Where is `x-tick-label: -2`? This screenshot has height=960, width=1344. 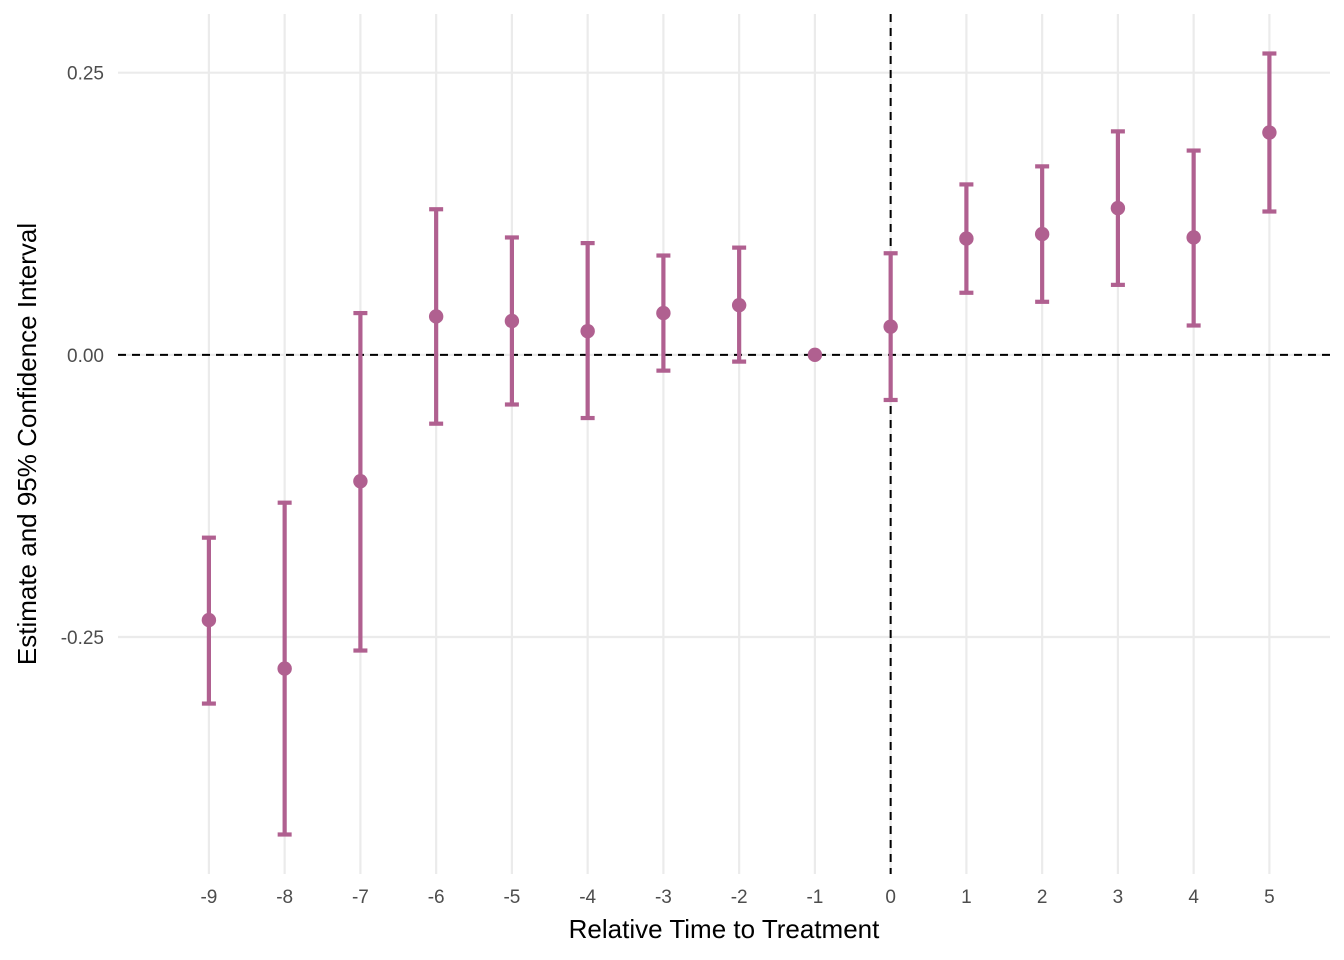 x-tick-label: -2 is located at coordinates (739, 897).